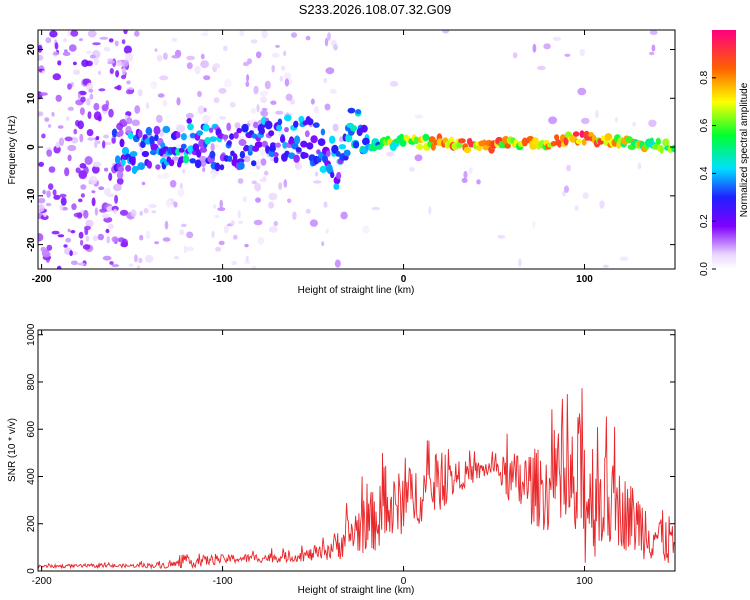 The image size is (750, 600). Describe the element at coordinates (31, 571) in the screenshot. I see `snr-y-tick-label: 0` at that location.